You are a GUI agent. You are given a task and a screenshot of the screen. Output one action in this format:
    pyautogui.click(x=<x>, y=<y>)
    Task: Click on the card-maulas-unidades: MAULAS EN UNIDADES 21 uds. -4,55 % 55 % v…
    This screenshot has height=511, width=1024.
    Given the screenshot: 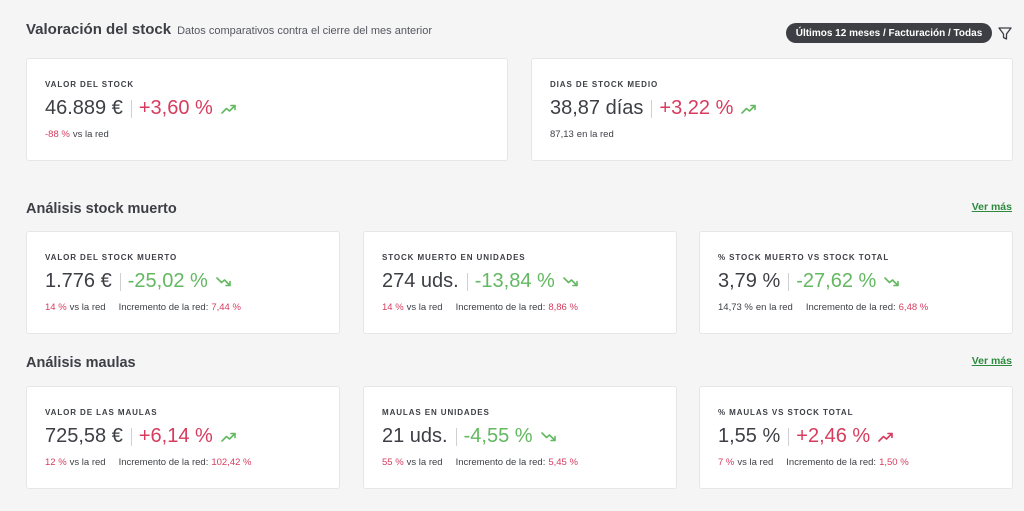 What is the action you would take?
    pyautogui.click(x=520, y=437)
    